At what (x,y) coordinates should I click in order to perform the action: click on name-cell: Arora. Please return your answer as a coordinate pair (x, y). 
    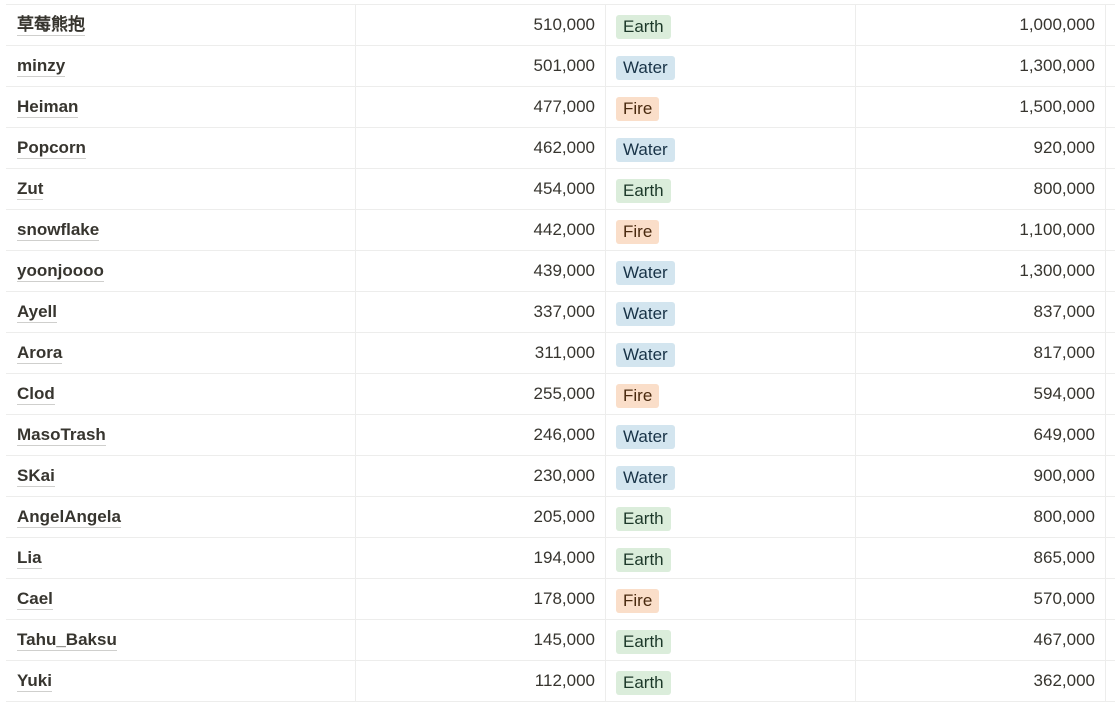
    Looking at the image, I should click on (181, 353).